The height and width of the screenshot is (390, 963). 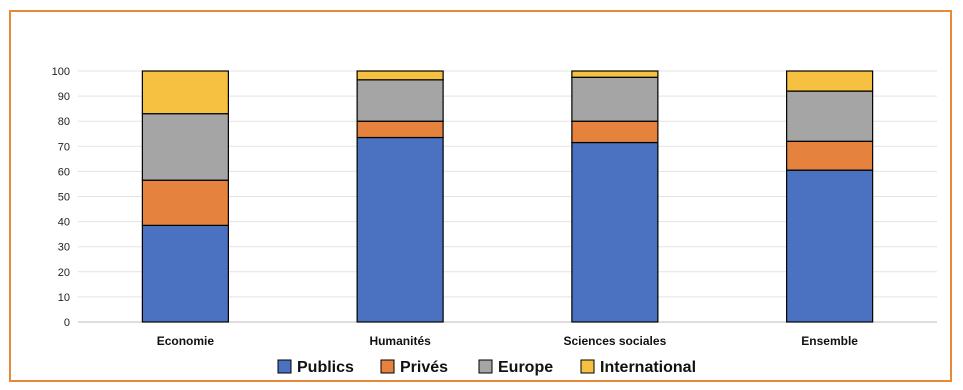 What do you see at coordinates (186, 341) in the screenshot?
I see `category-label: Economie` at bounding box center [186, 341].